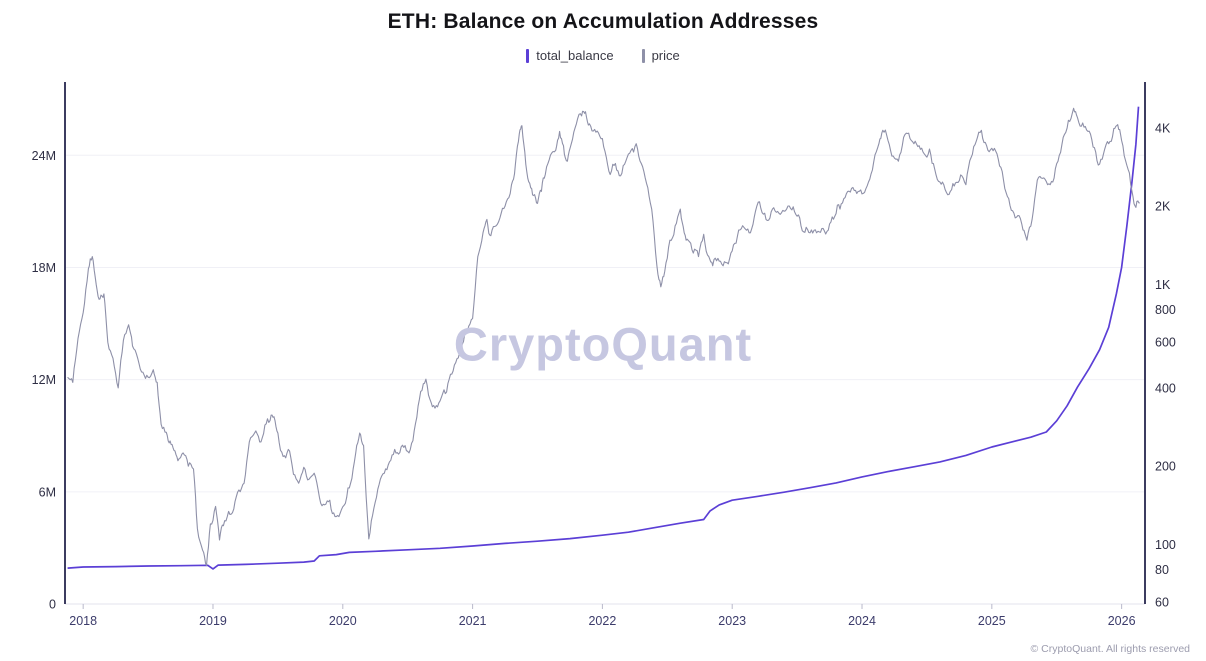  Describe the element at coordinates (665, 55) in the screenshot. I see `legend-label-price: price` at that location.